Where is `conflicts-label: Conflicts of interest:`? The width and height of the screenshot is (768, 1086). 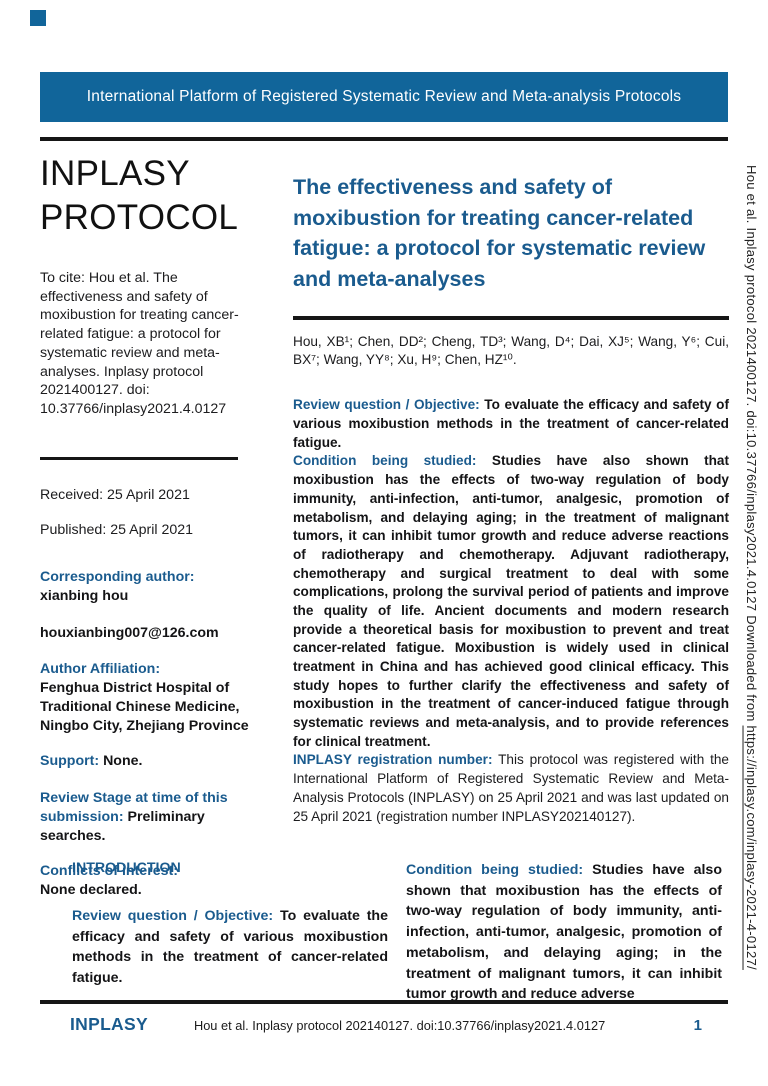 conflicts-label: Conflicts of interest: is located at coordinates (109, 871).